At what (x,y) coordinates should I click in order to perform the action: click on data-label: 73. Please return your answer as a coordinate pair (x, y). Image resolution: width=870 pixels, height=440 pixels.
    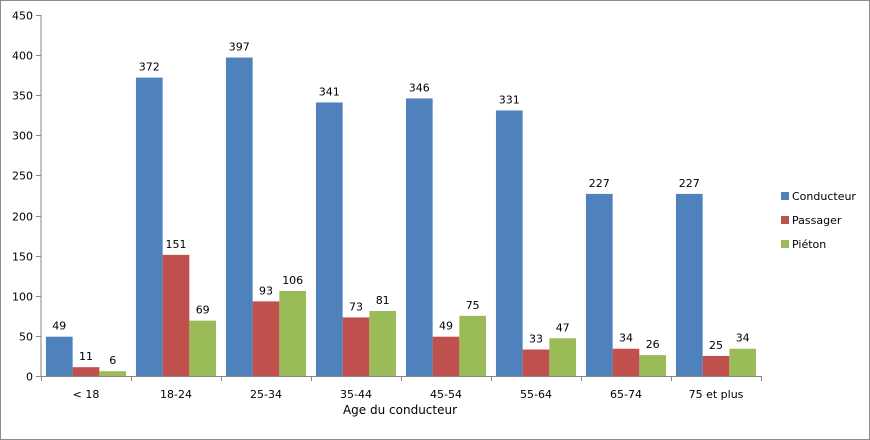
    Looking at the image, I should click on (356, 306).